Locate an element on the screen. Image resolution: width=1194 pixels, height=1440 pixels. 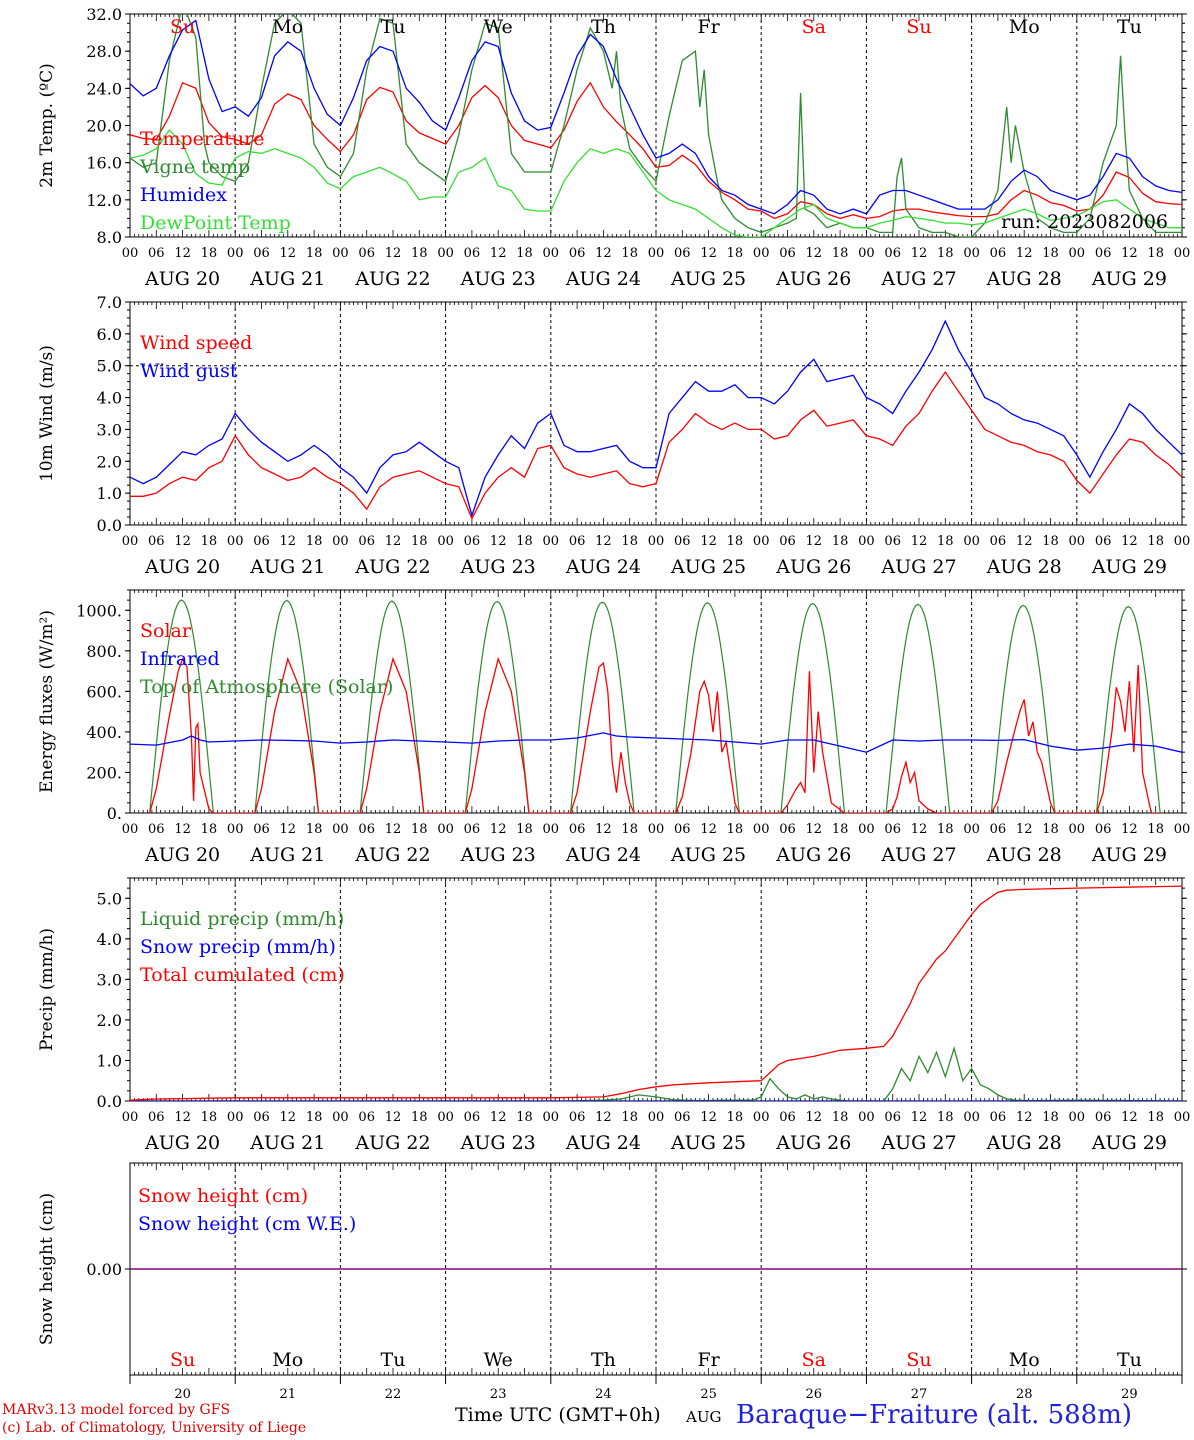
day-number-label: 29 is located at coordinates (1129, 1394).